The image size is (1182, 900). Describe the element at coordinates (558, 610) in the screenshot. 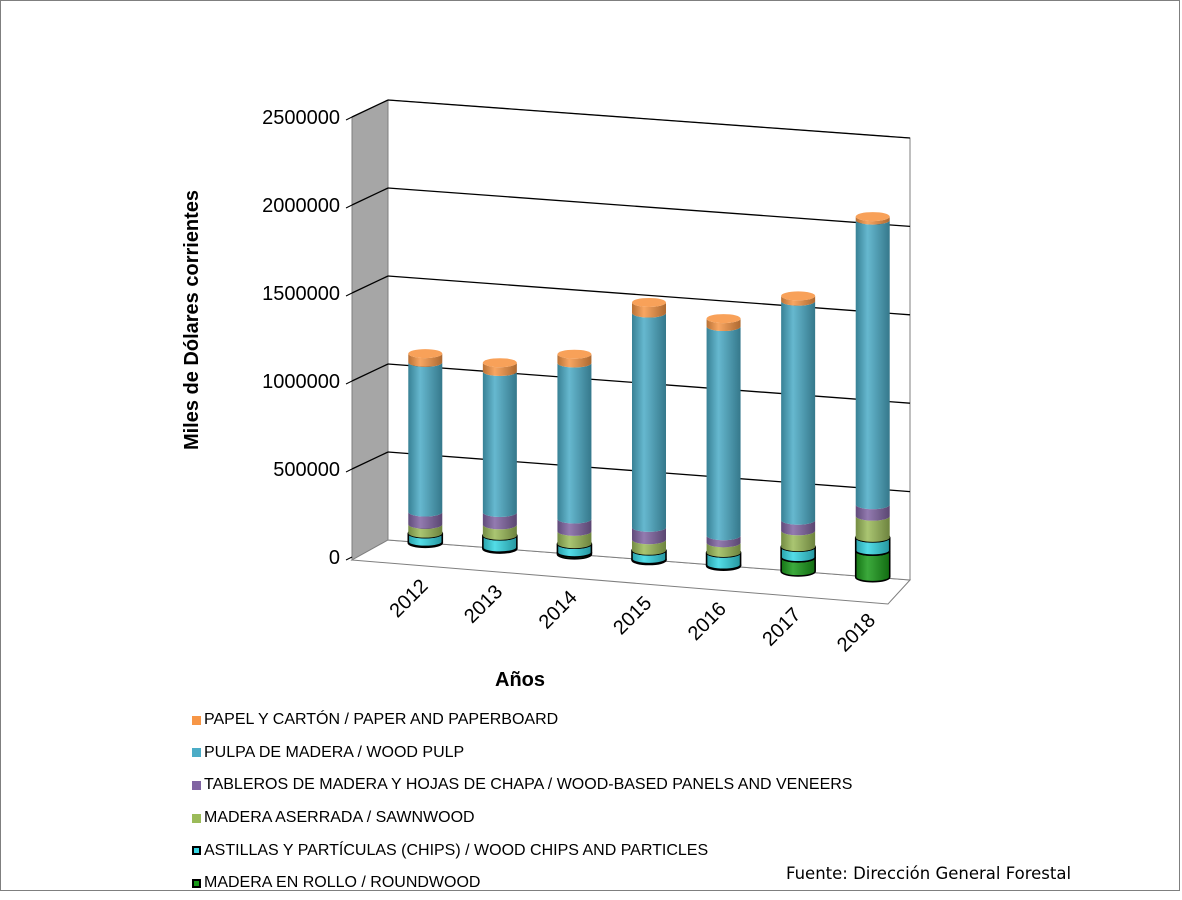

I see `x-tick-label: 2014` at that location.